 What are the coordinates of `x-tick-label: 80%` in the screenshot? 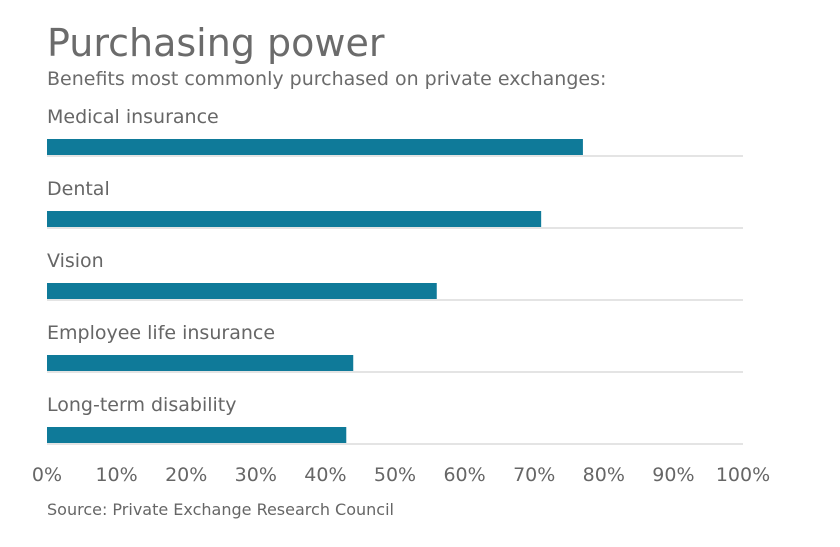 It's located at (604, 475).